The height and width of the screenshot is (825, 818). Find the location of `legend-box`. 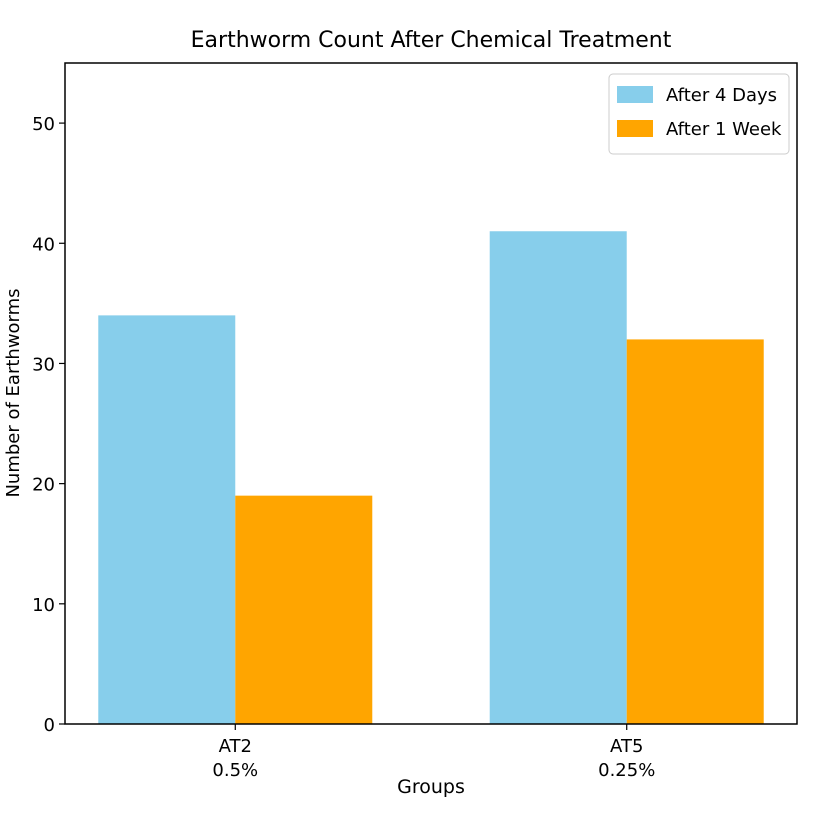

legend-box is located at coordinates (699, 114).